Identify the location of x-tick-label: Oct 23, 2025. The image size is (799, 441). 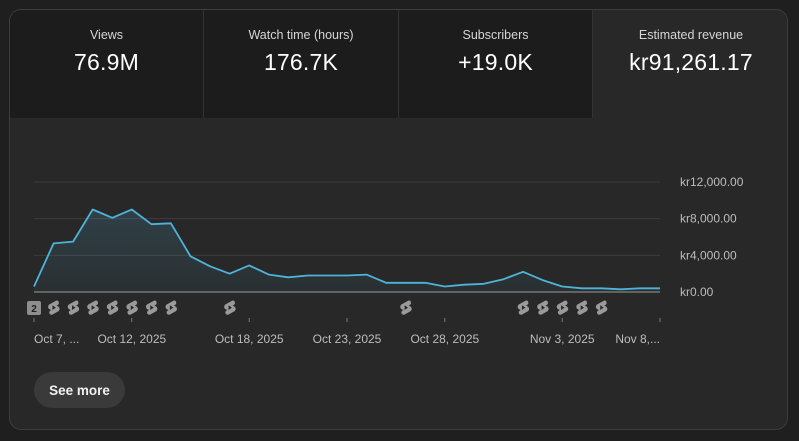
(347, 339).